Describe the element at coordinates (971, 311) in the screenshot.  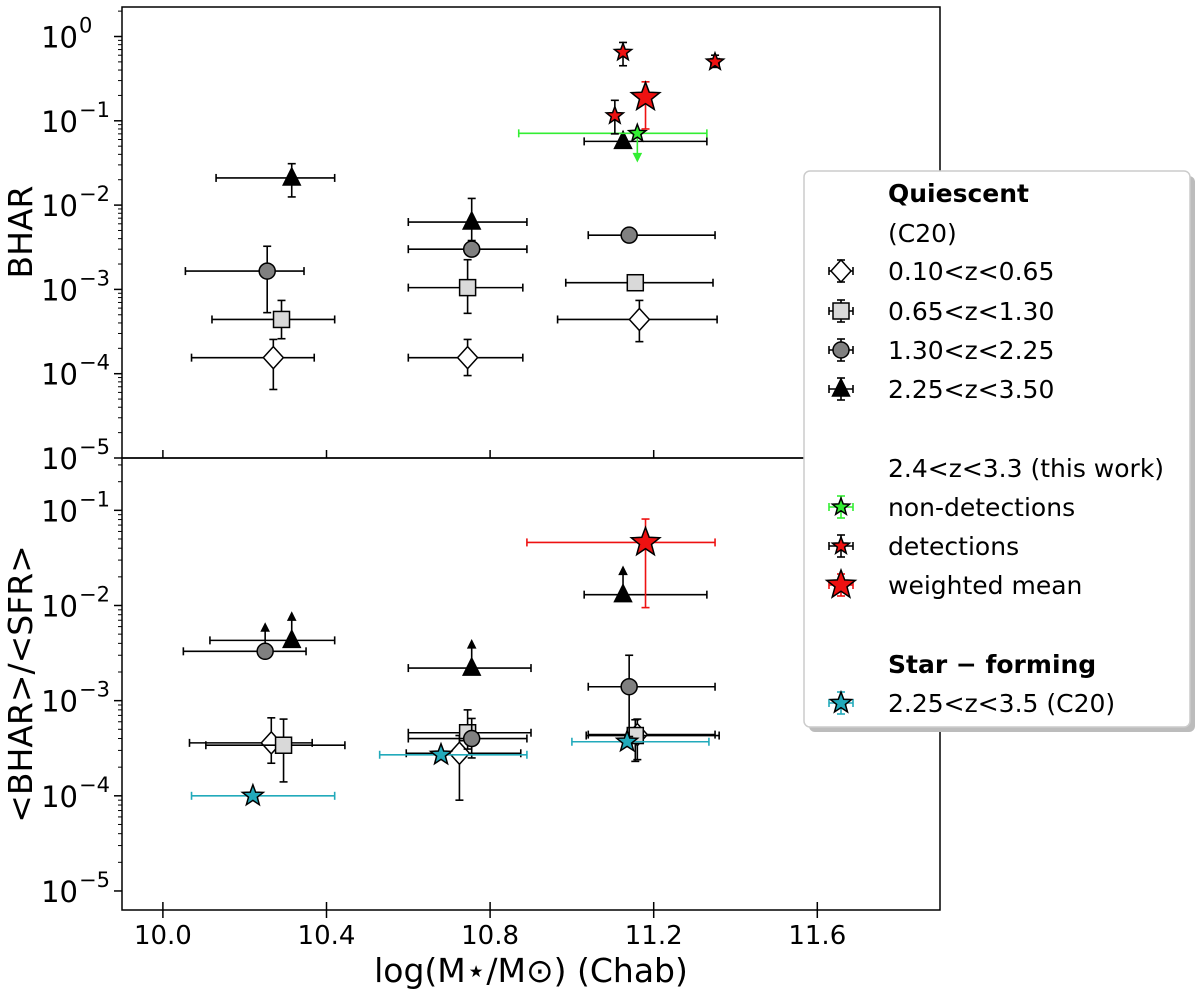
I see `legend-label: 0.65<z<1.30` at that location.